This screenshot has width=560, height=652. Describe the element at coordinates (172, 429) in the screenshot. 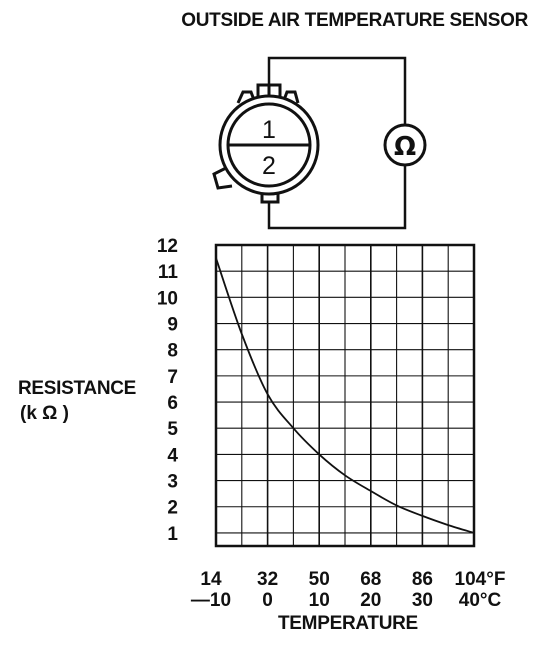

I see `y-tick-label: 5` at that location.